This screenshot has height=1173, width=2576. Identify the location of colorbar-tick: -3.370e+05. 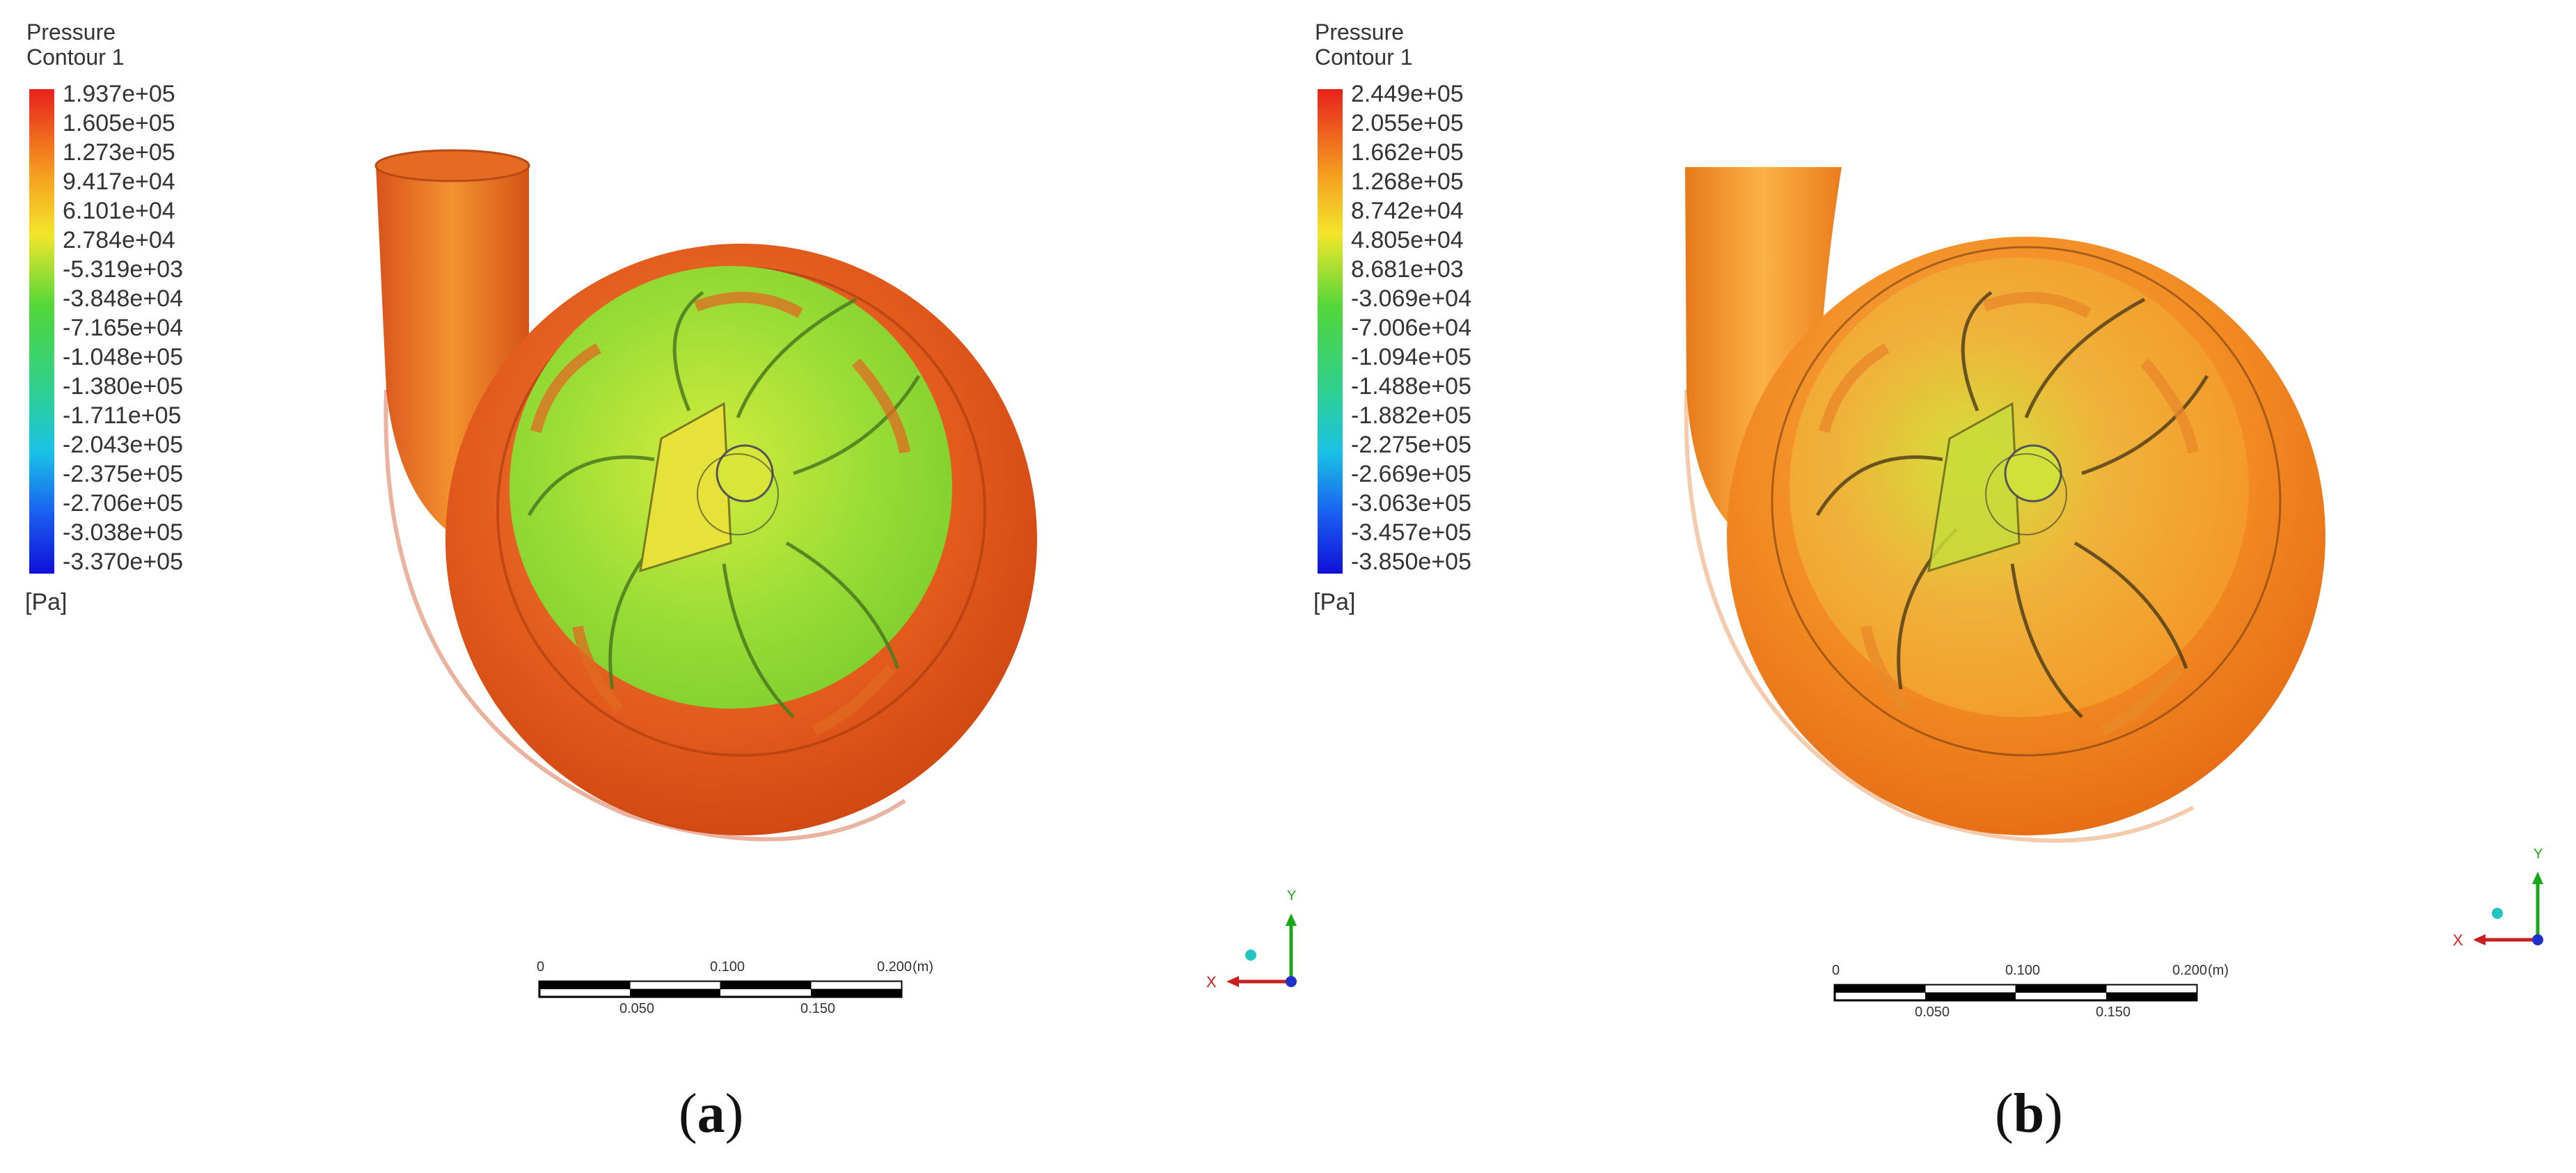
(123, 562).